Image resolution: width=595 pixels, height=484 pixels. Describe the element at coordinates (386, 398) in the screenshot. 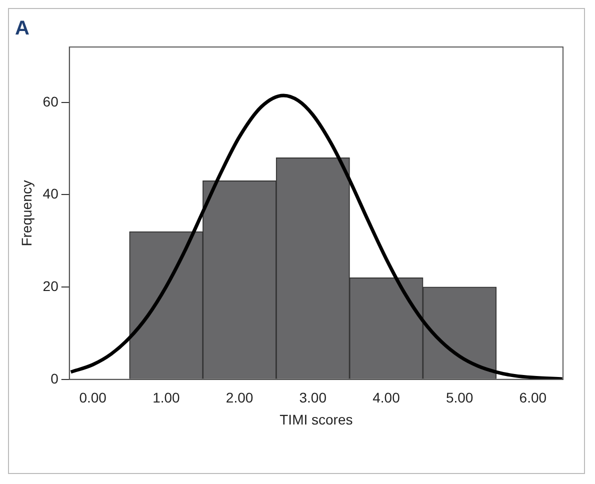

I see `x-tick-label: 4.00` at that location.